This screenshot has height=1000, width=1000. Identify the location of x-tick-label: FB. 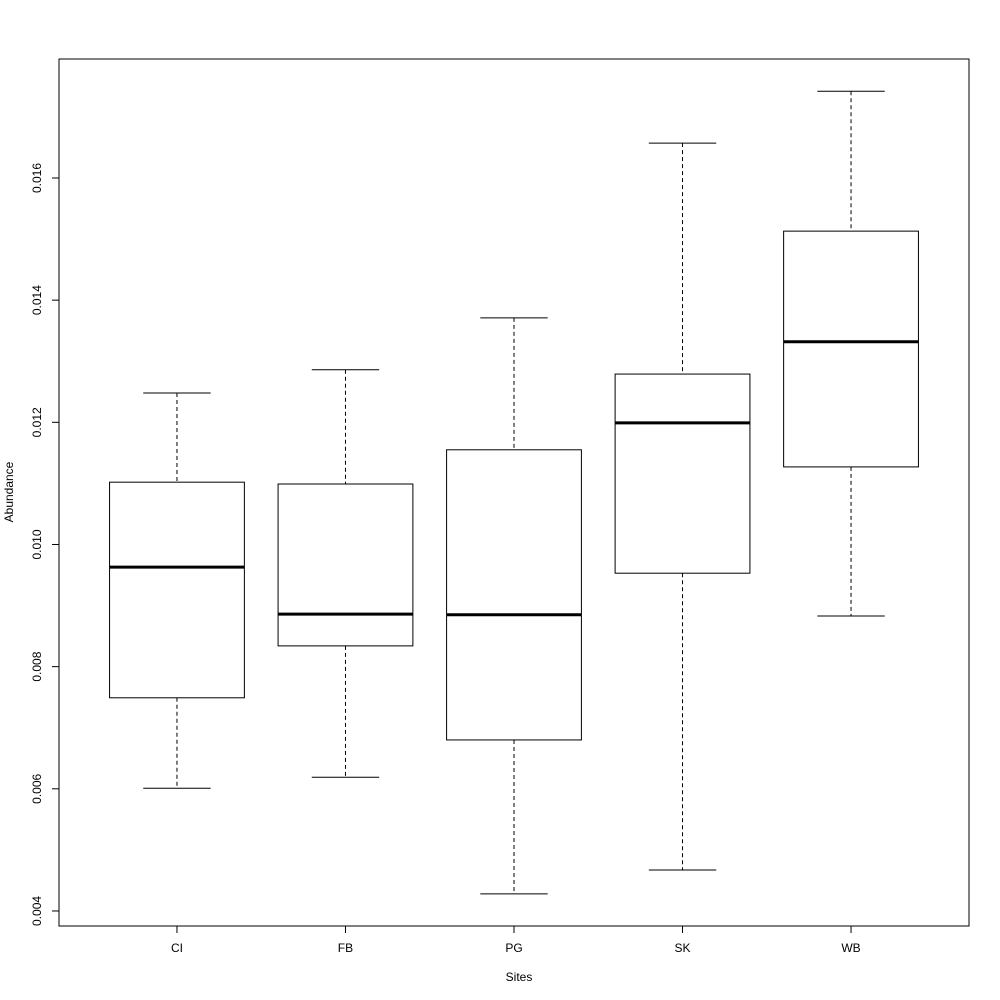
(345, 948).